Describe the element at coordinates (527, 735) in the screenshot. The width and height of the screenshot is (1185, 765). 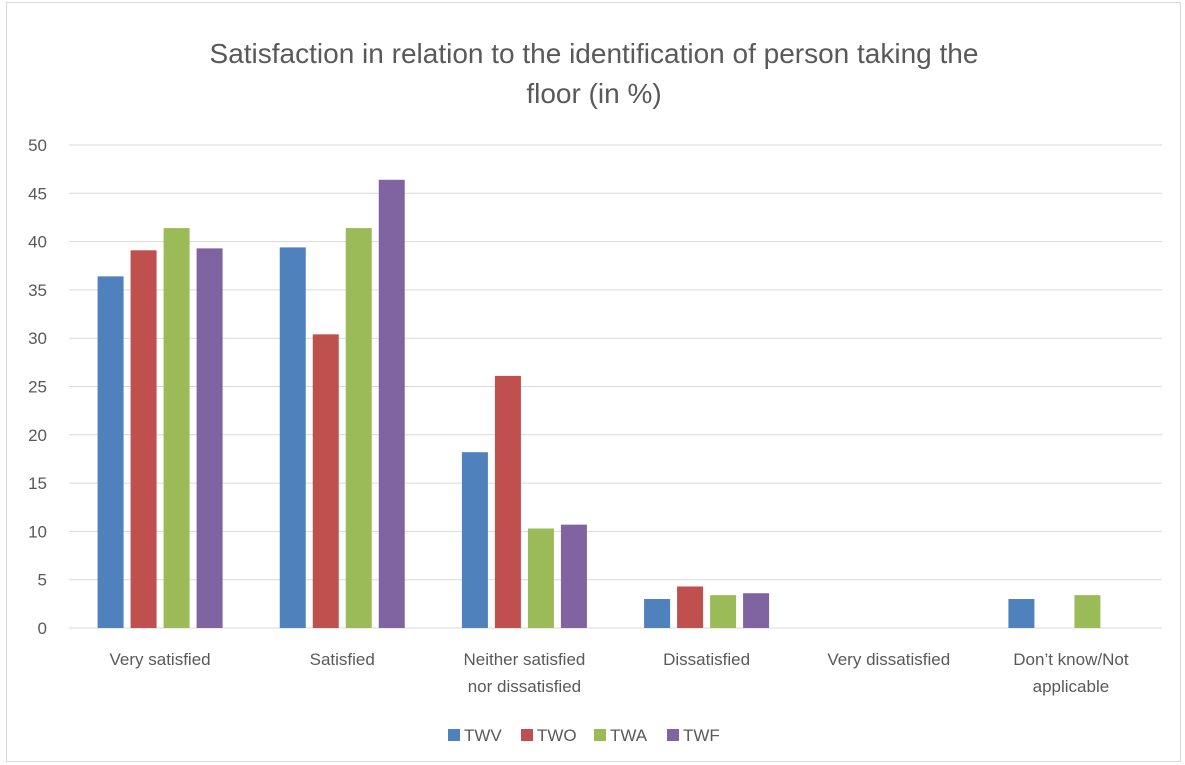
I see `legend-swatch-two` at that location.